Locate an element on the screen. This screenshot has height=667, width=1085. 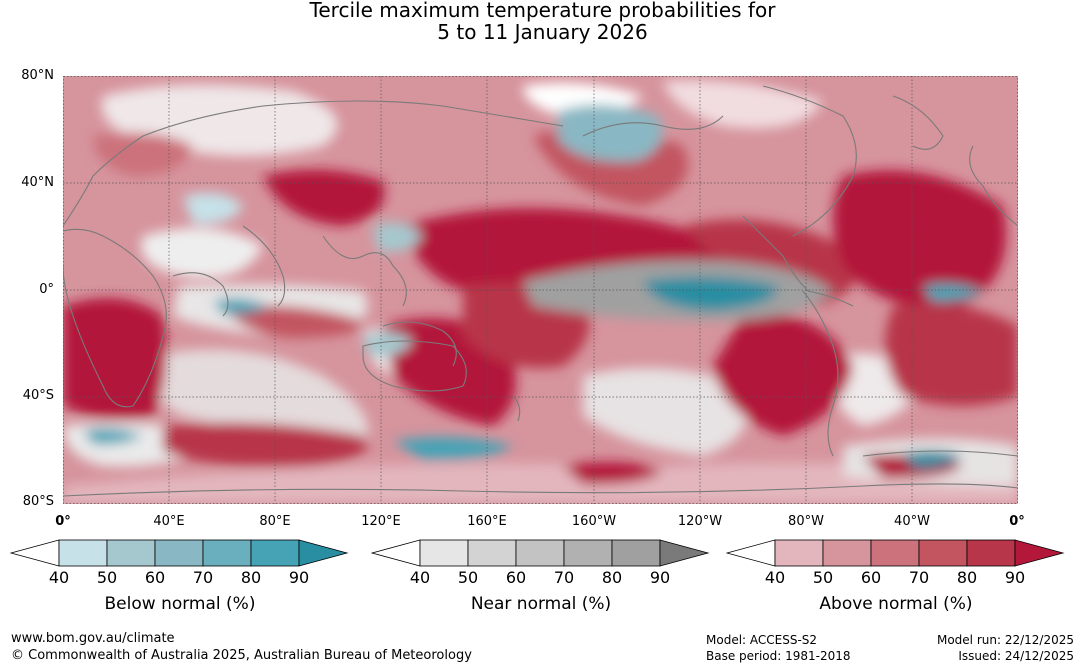
colorbar-below is located at coordinates (179, 553).